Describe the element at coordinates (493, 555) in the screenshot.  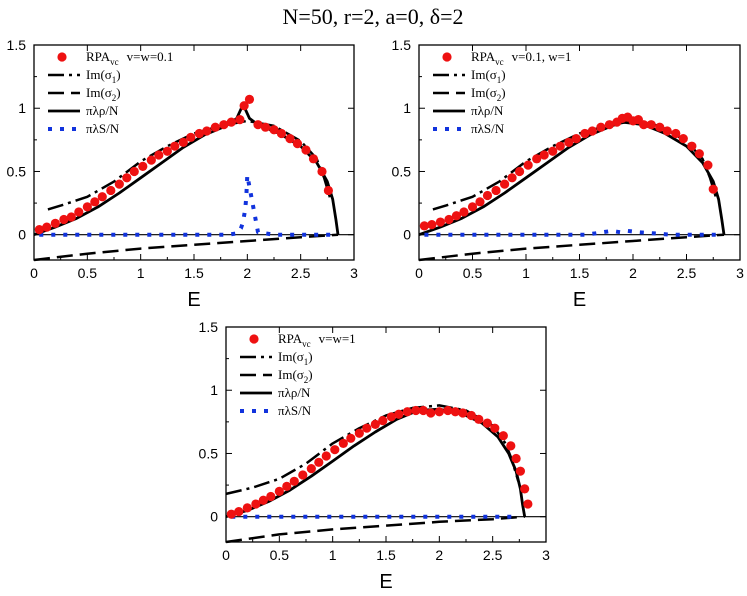
I see `chart2-x-tick-label: 2.5` at that location.